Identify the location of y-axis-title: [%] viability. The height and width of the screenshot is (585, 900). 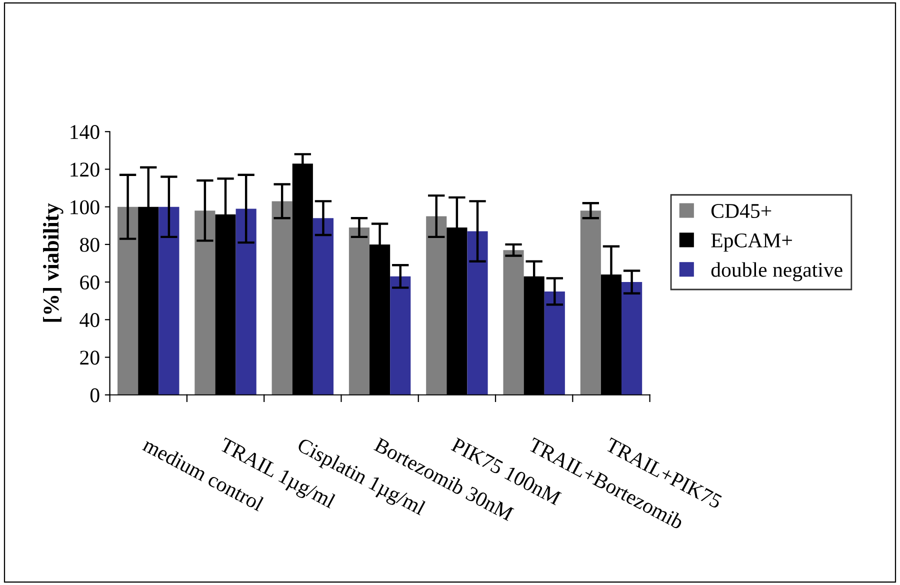
(53, 262).